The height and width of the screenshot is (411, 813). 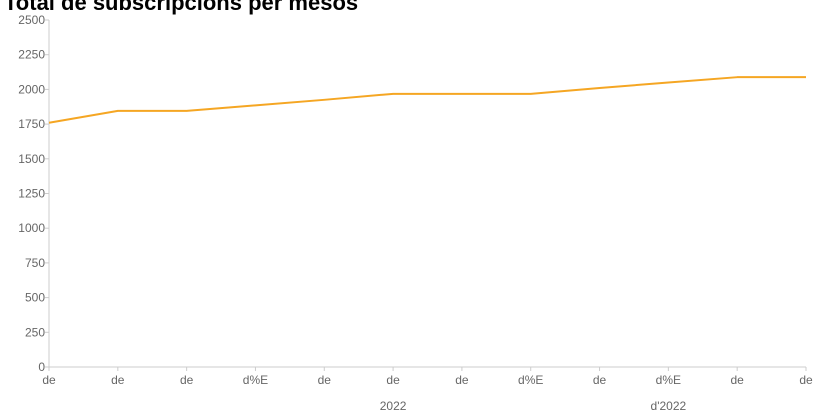 I want to click on y-axis: 0 250 500 750 1000 1250 1500 1750 2000 2250 2500, so click(x=34, y=193).